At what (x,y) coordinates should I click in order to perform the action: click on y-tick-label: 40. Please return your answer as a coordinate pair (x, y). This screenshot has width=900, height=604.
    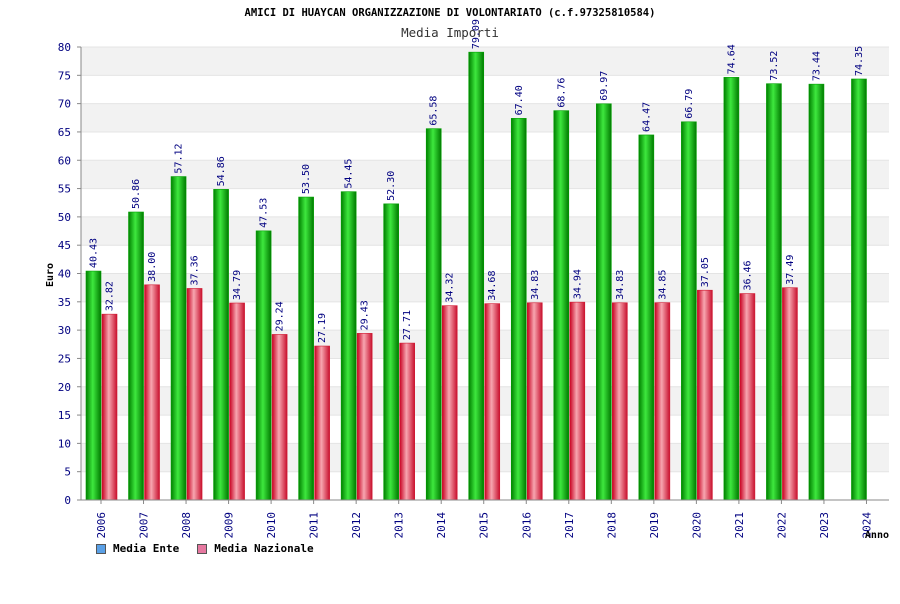
    Looking at the image, I should click on (64, 274).